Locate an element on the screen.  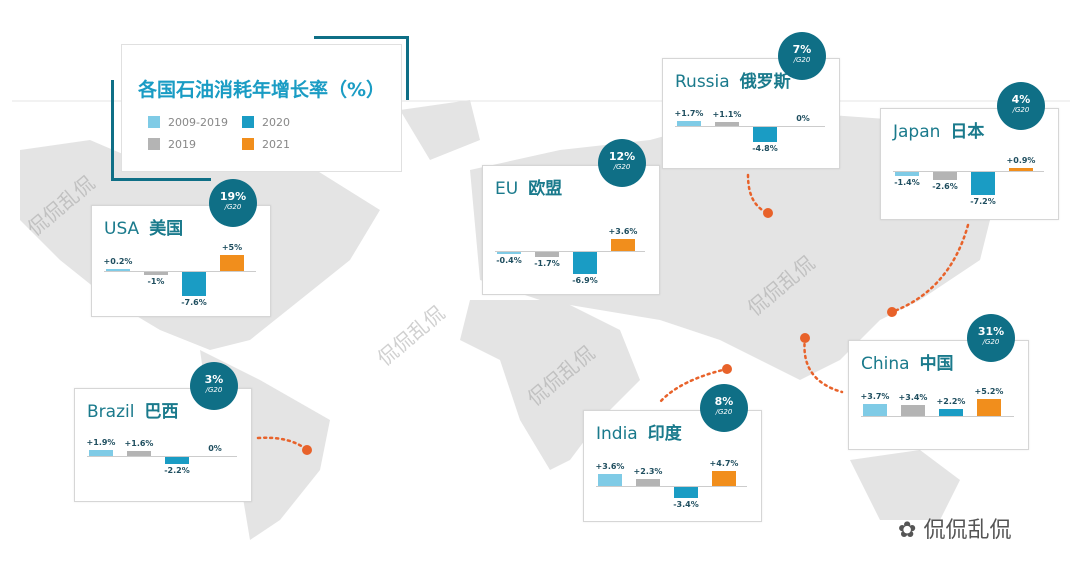
panel-title: Japan 日本 is located at coordinates (938, 129).